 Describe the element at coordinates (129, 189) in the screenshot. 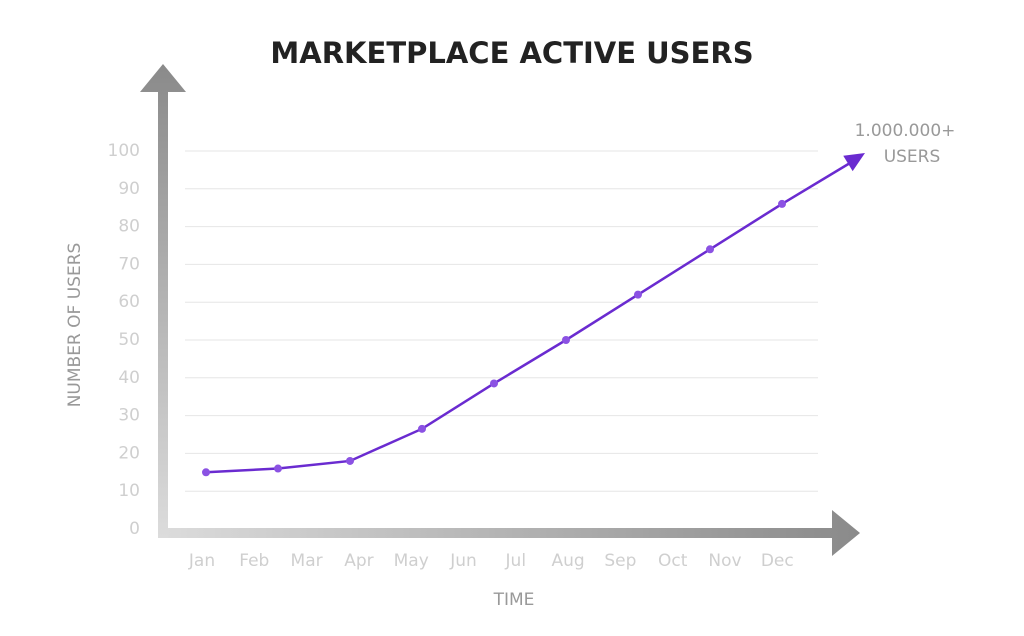

I see `y-tick-label: 90` at that location.